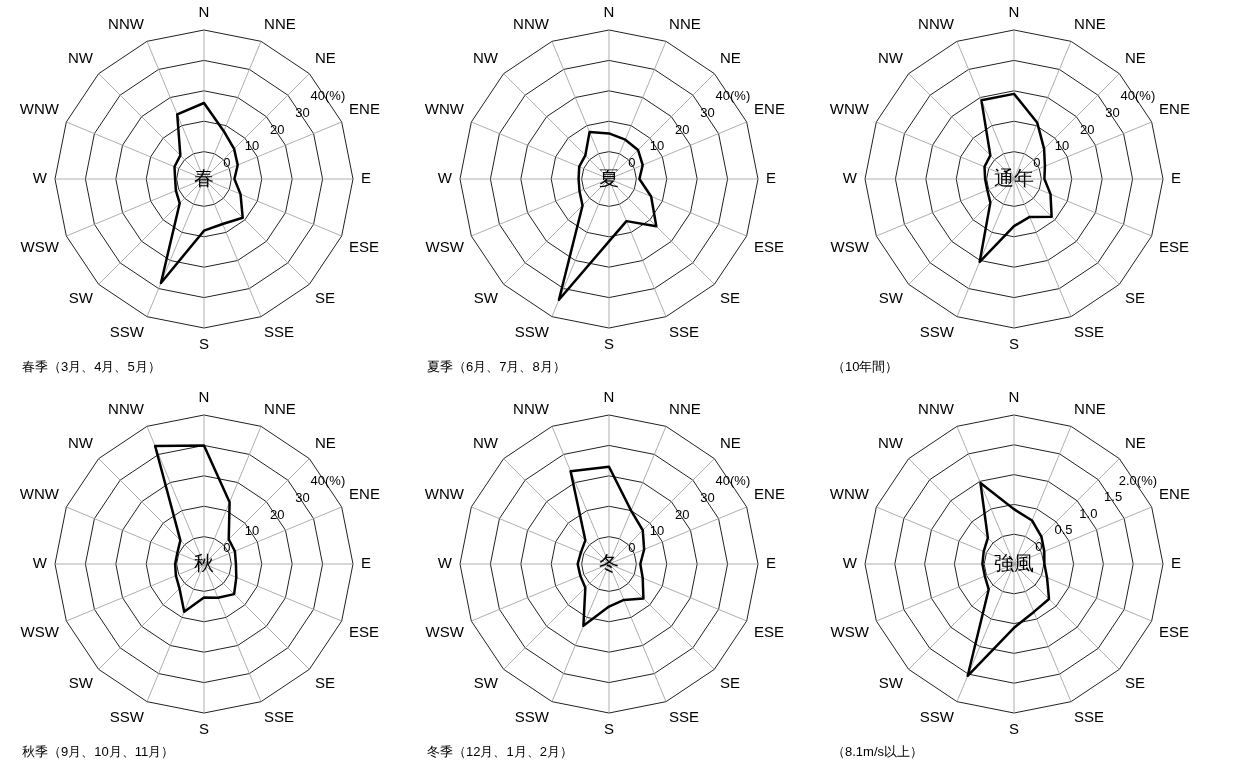  What do you see at coordinates (204, 562) in the screenshot?
I see `text: 秋` at bounding box center [204, 562].